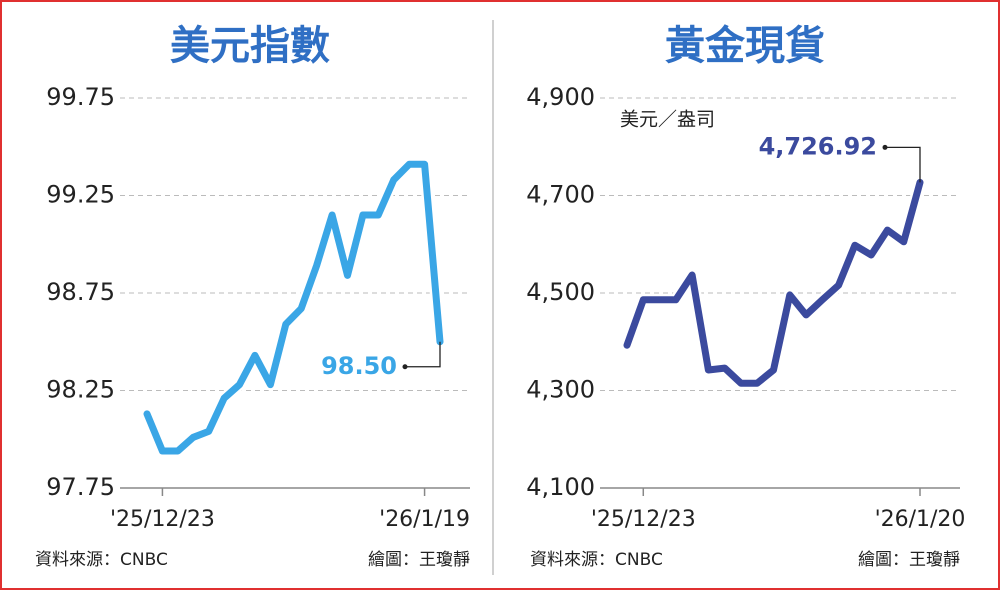  I want to click on chart-title: 美元指數, so click(250, 46).